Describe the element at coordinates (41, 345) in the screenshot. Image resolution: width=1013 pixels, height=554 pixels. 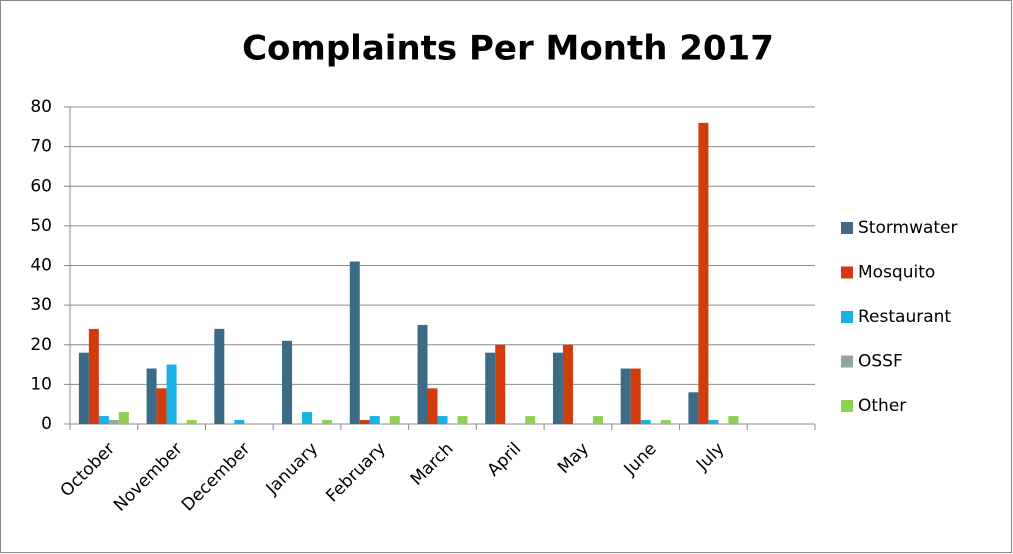
I see `y-tick-label: 20` at that location.